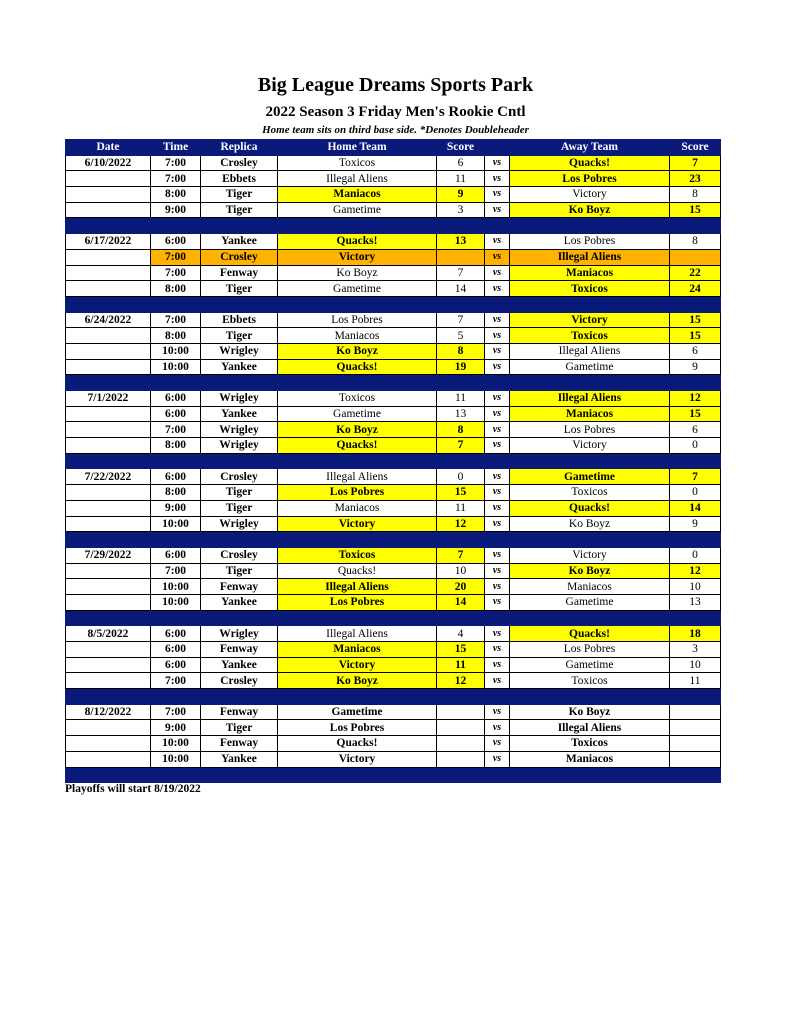 Image resolution: width=791 pixels, height=1024 pixels. I want to click on table-row: 7:00 Tiger Quacks! 10 vs Ko Boyz 12, so click(393, 571).